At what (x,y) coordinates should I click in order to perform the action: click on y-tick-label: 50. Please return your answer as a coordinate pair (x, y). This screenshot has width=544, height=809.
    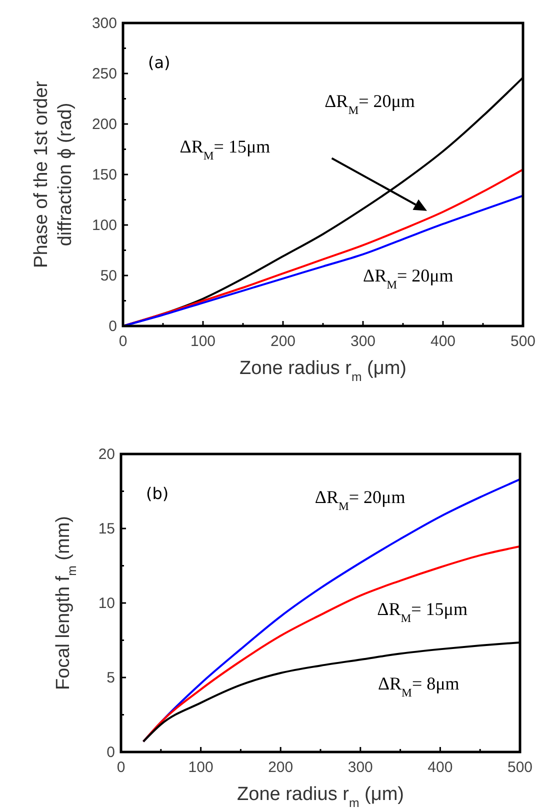
    Looking at the image, I should click on (108, 276).